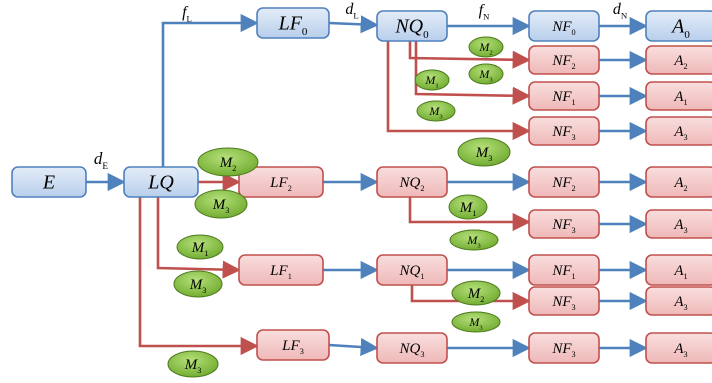 This screenshot has height=383, width=712. Describe the element at coordinates (484, 152) in the screenshot. I see `module-m-nq0-3c: M3` at that location.